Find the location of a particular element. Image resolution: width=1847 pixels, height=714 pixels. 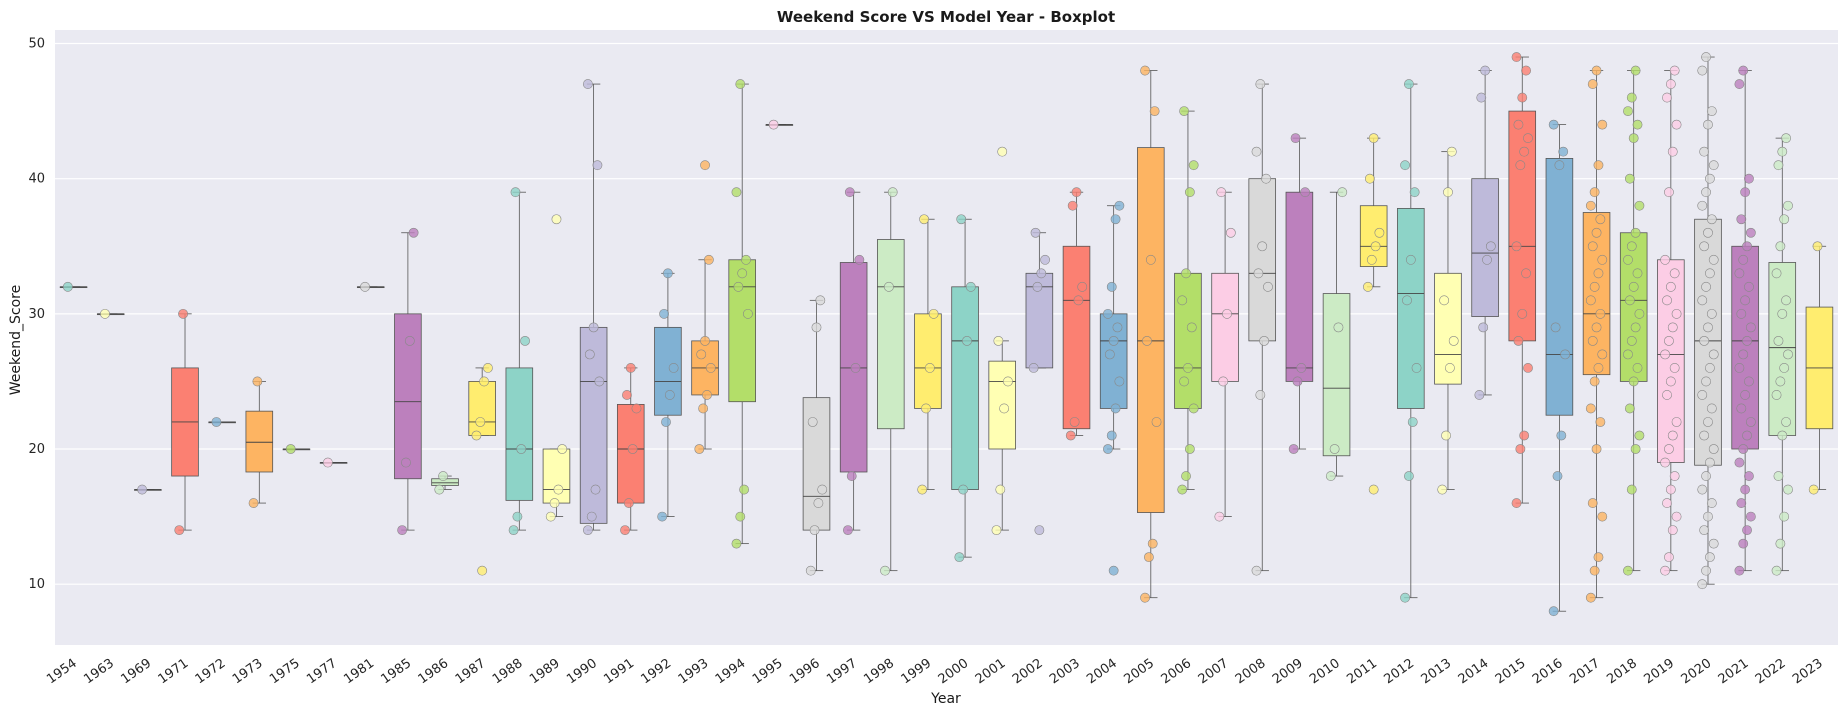

x-tick-label: 2018 is located at coordinates (1622, 671).